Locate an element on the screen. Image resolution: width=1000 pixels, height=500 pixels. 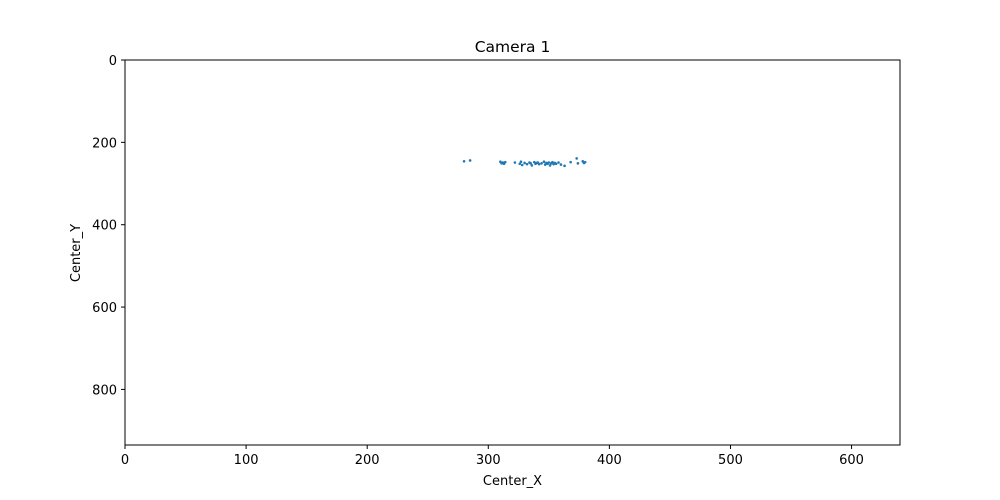
x-axis-ticks: 0 100 200 300 400 500 600 is located at coordinates (492, 456).